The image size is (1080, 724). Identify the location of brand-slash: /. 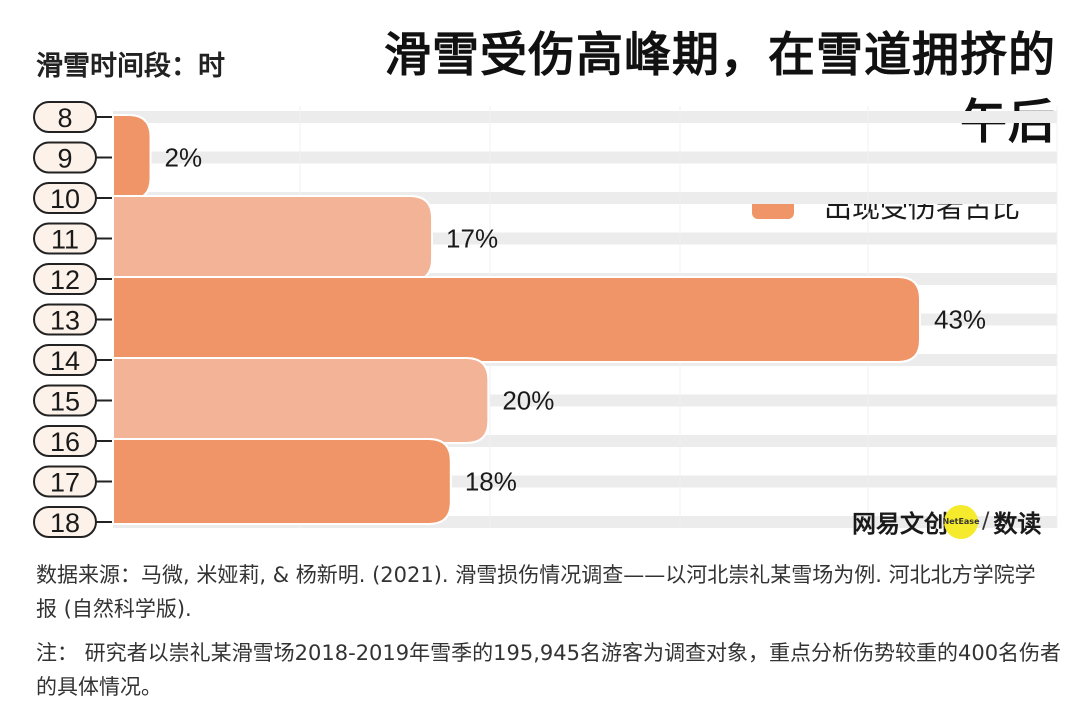
(986, 521).